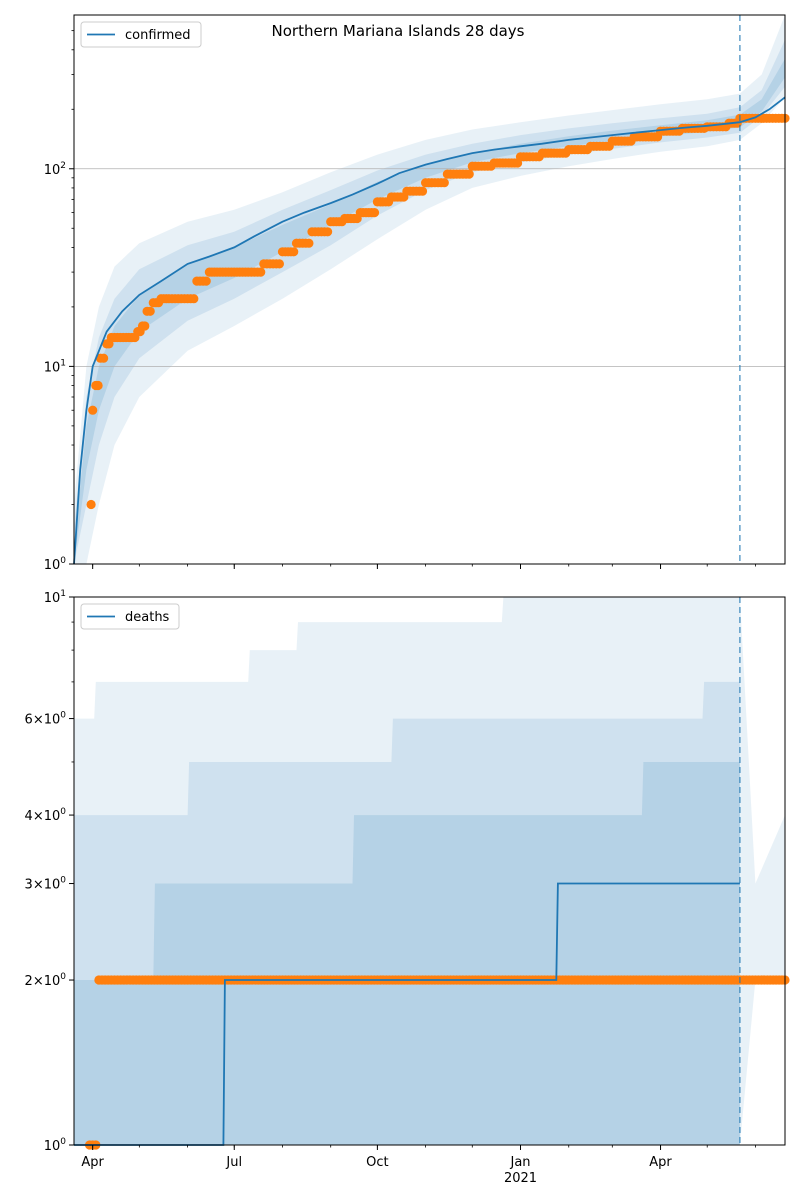  Describe the element at coordinates (46, 884) in the screenshot. I see `y-tick-label: 3×100` at that location.